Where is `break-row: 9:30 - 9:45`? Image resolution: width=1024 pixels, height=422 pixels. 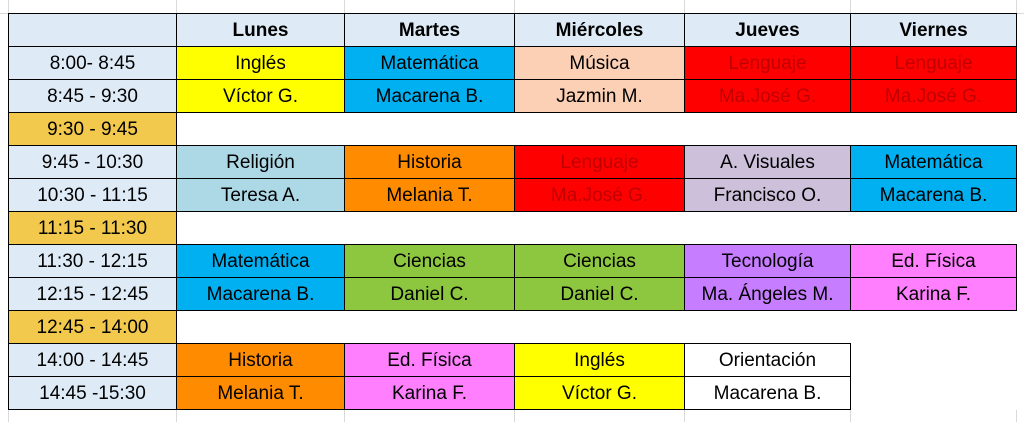 break-row: 9:30 - 9:45 is located at coordinates (512, 129).